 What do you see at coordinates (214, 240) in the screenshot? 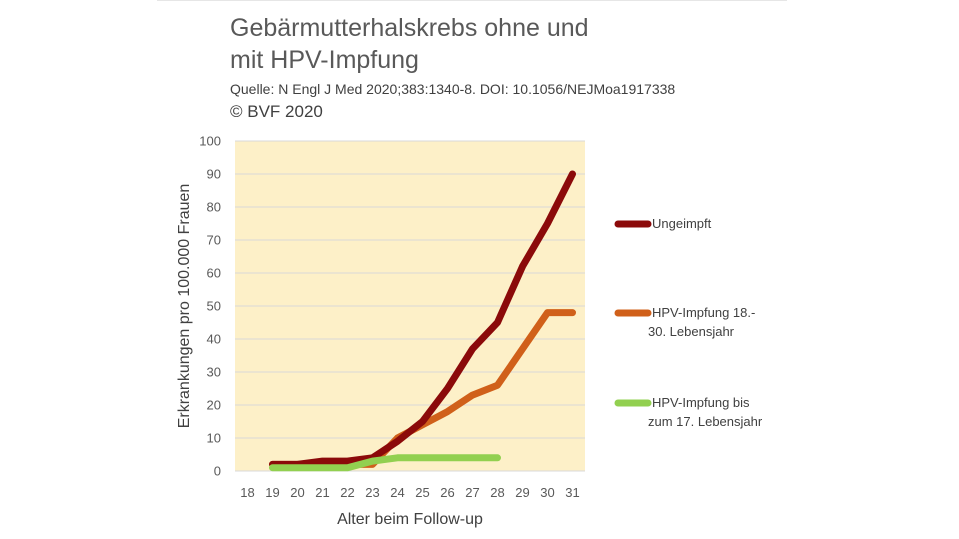
I see `y-tick-label: 70` at bounding box center [214, 240].